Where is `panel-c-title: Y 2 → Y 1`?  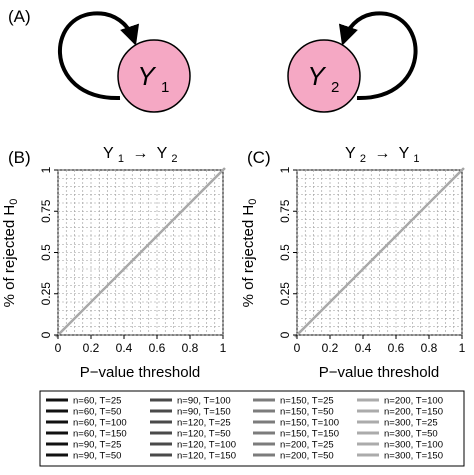
panel-c-title: Y 2 → Y 1 is located at coordinates (382, 155).